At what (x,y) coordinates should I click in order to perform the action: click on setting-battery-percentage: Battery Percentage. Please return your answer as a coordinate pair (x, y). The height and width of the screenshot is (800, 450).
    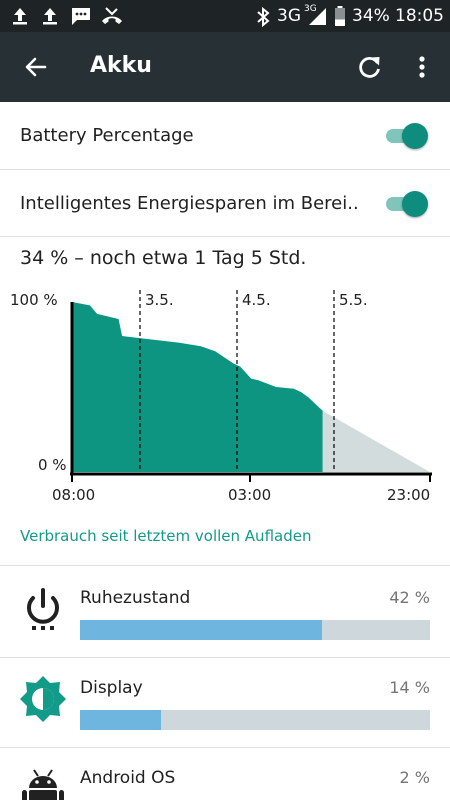
    Looking at the image, I should click on (225, 136).